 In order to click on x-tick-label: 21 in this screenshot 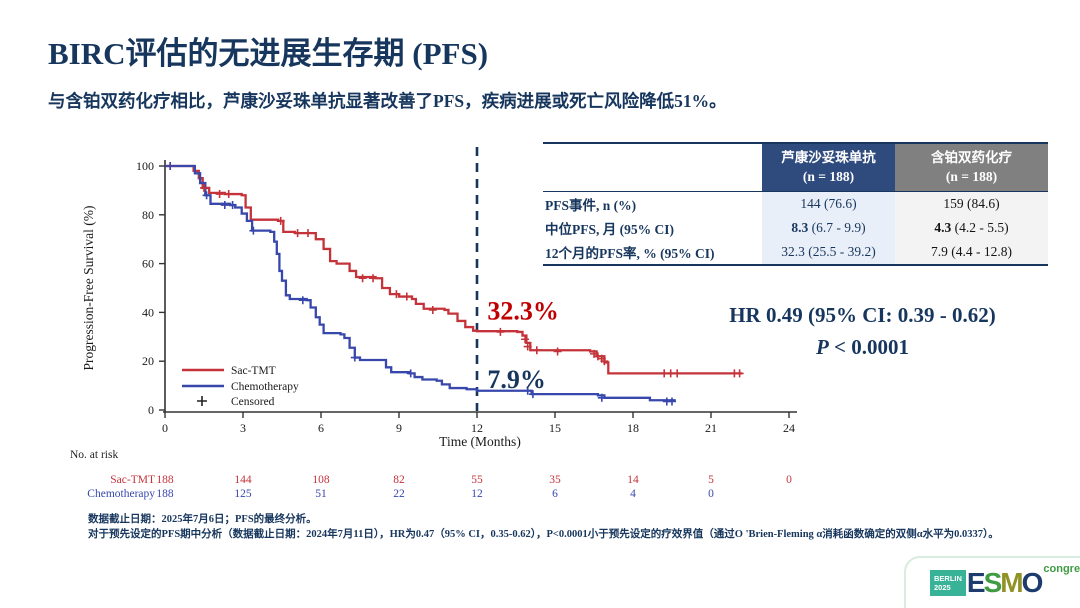, I will do `click(711, 428)`.